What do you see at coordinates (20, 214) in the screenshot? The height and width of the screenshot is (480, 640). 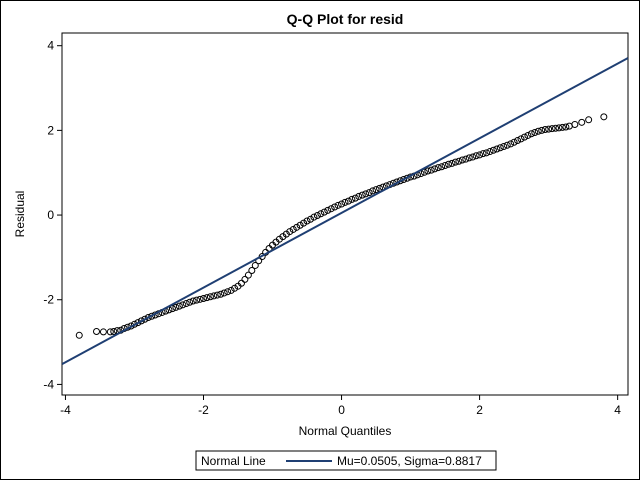 I see `y-axis-label: Residual` at bounding box center [20, 214].